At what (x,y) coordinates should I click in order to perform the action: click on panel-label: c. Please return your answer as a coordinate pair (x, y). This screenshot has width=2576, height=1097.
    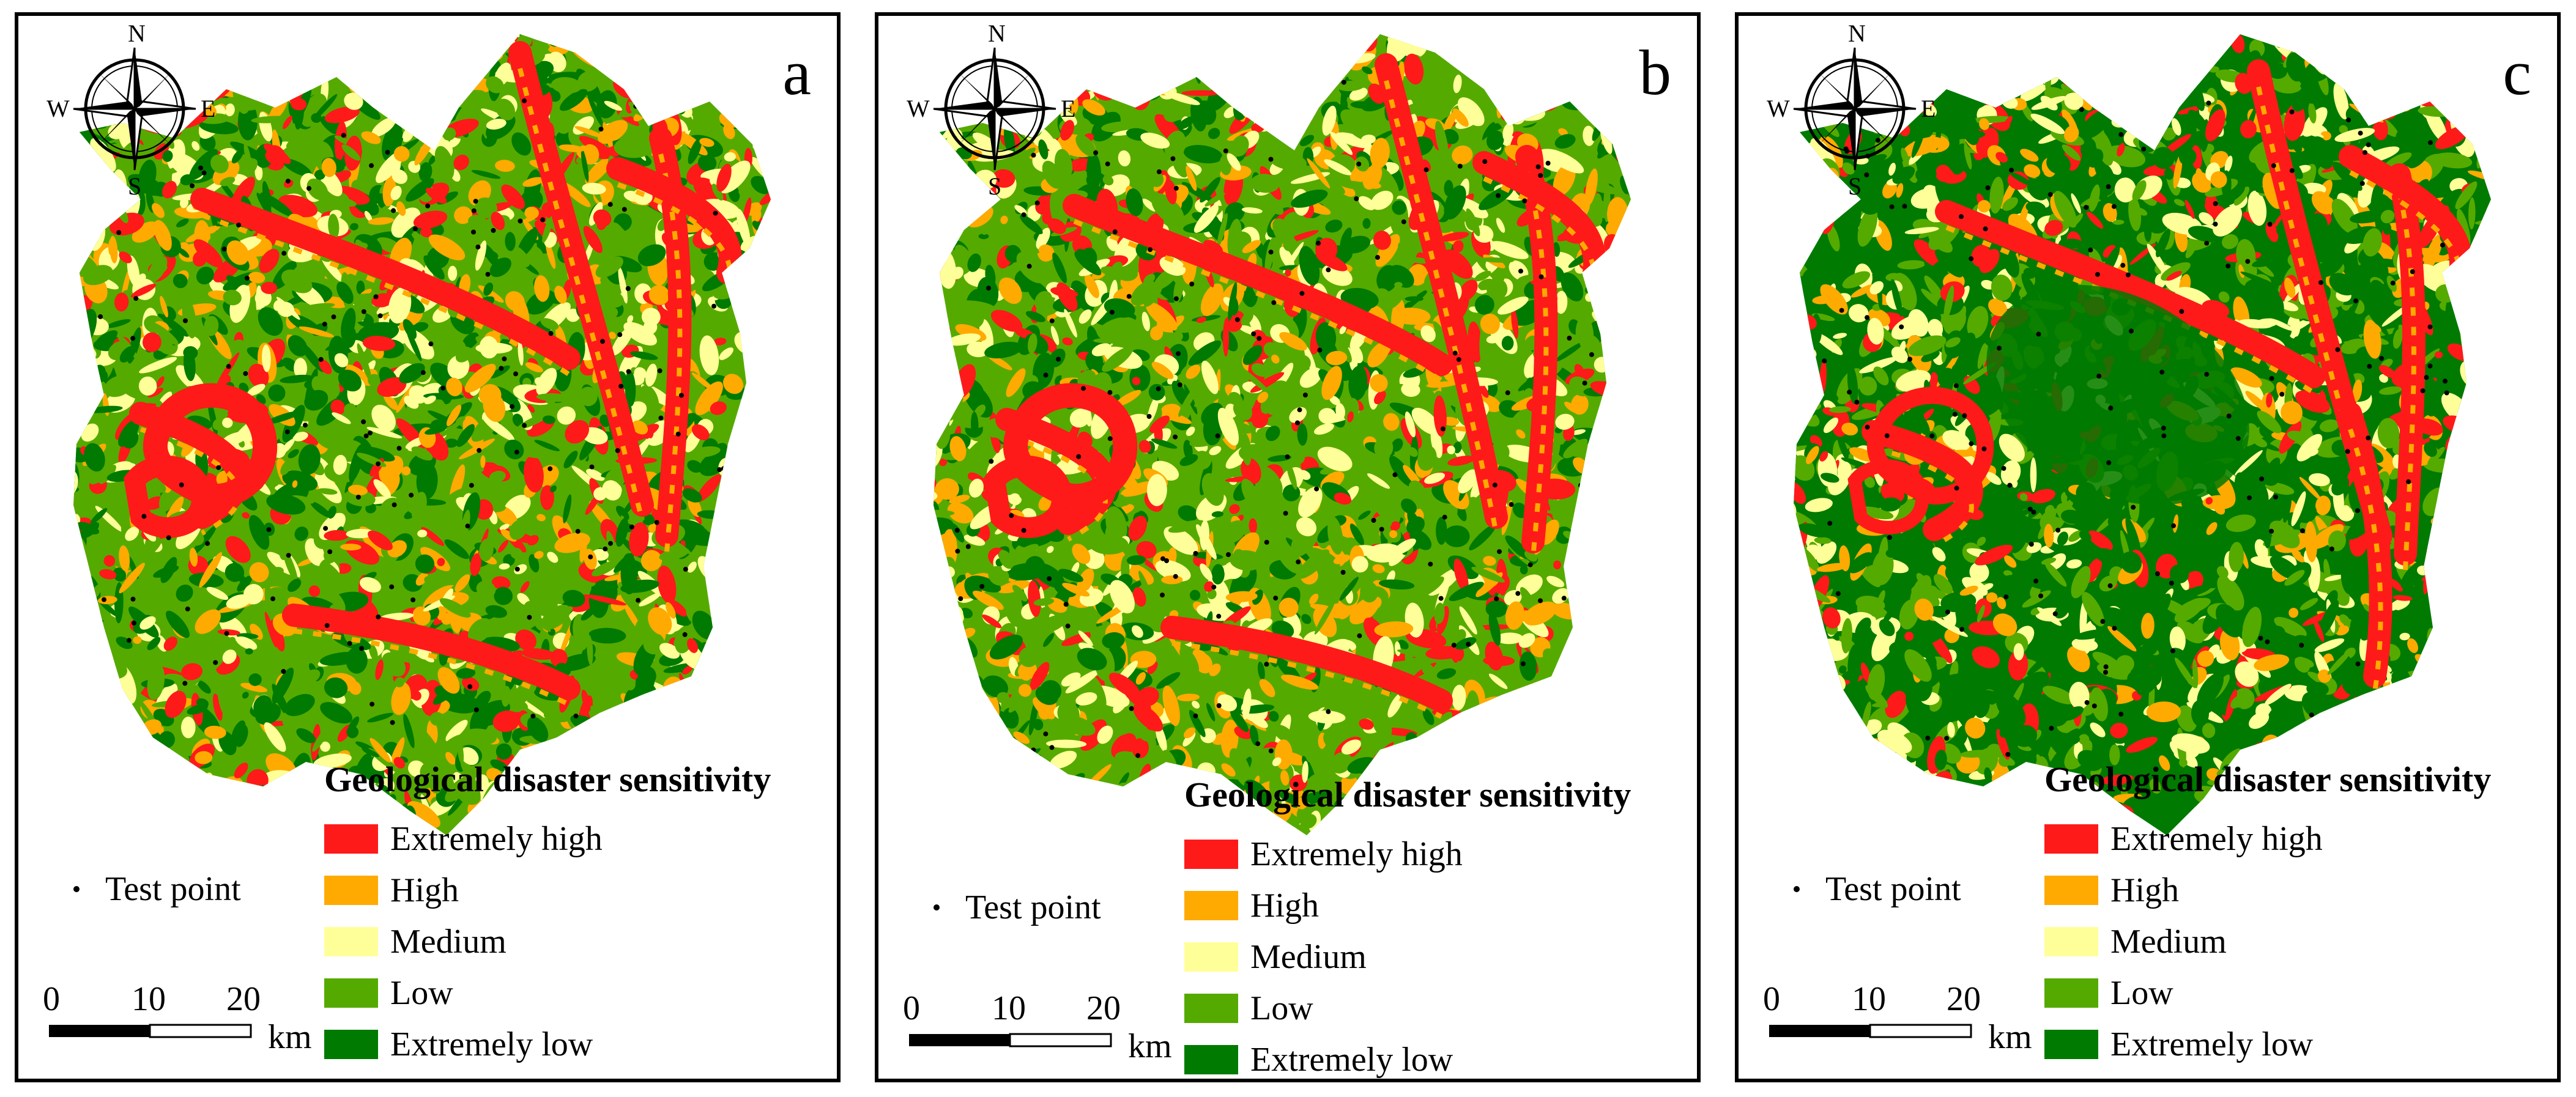
    Looking at the image, I should click on (2517, 72).